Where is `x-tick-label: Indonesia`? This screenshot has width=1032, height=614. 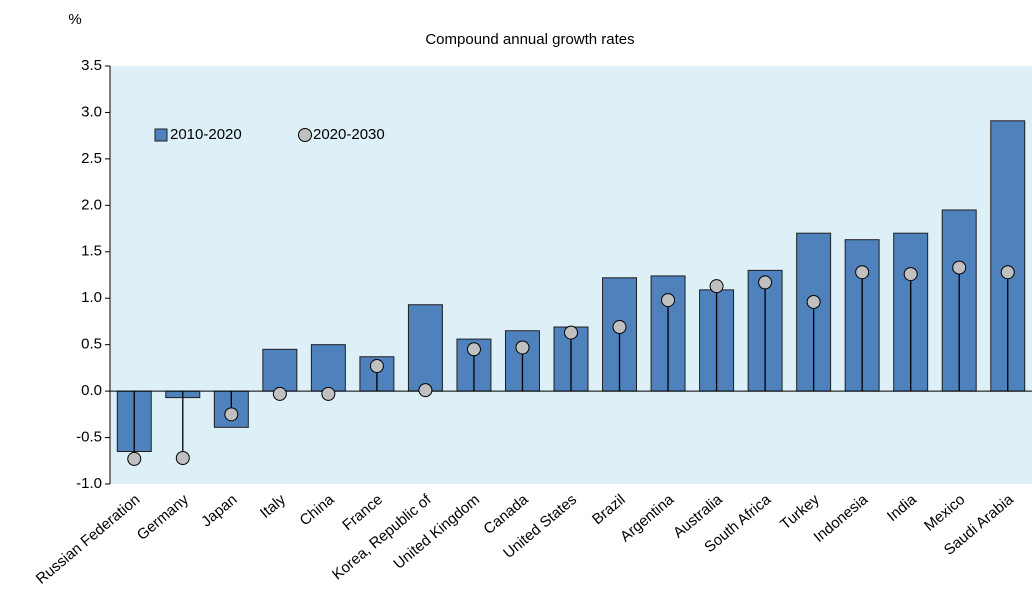 x-tick-label: Indonesia is located at coordinates (841, 518).